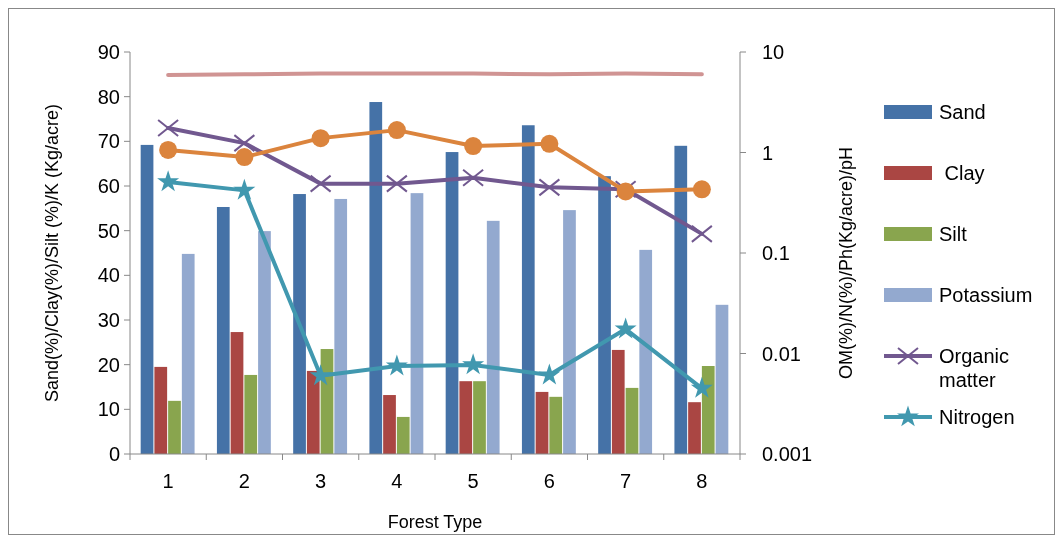  What do you see at coordinates (473, 481) in the screenshot?
I see `x-tick-label: 5` at bounding box center [473, 481].